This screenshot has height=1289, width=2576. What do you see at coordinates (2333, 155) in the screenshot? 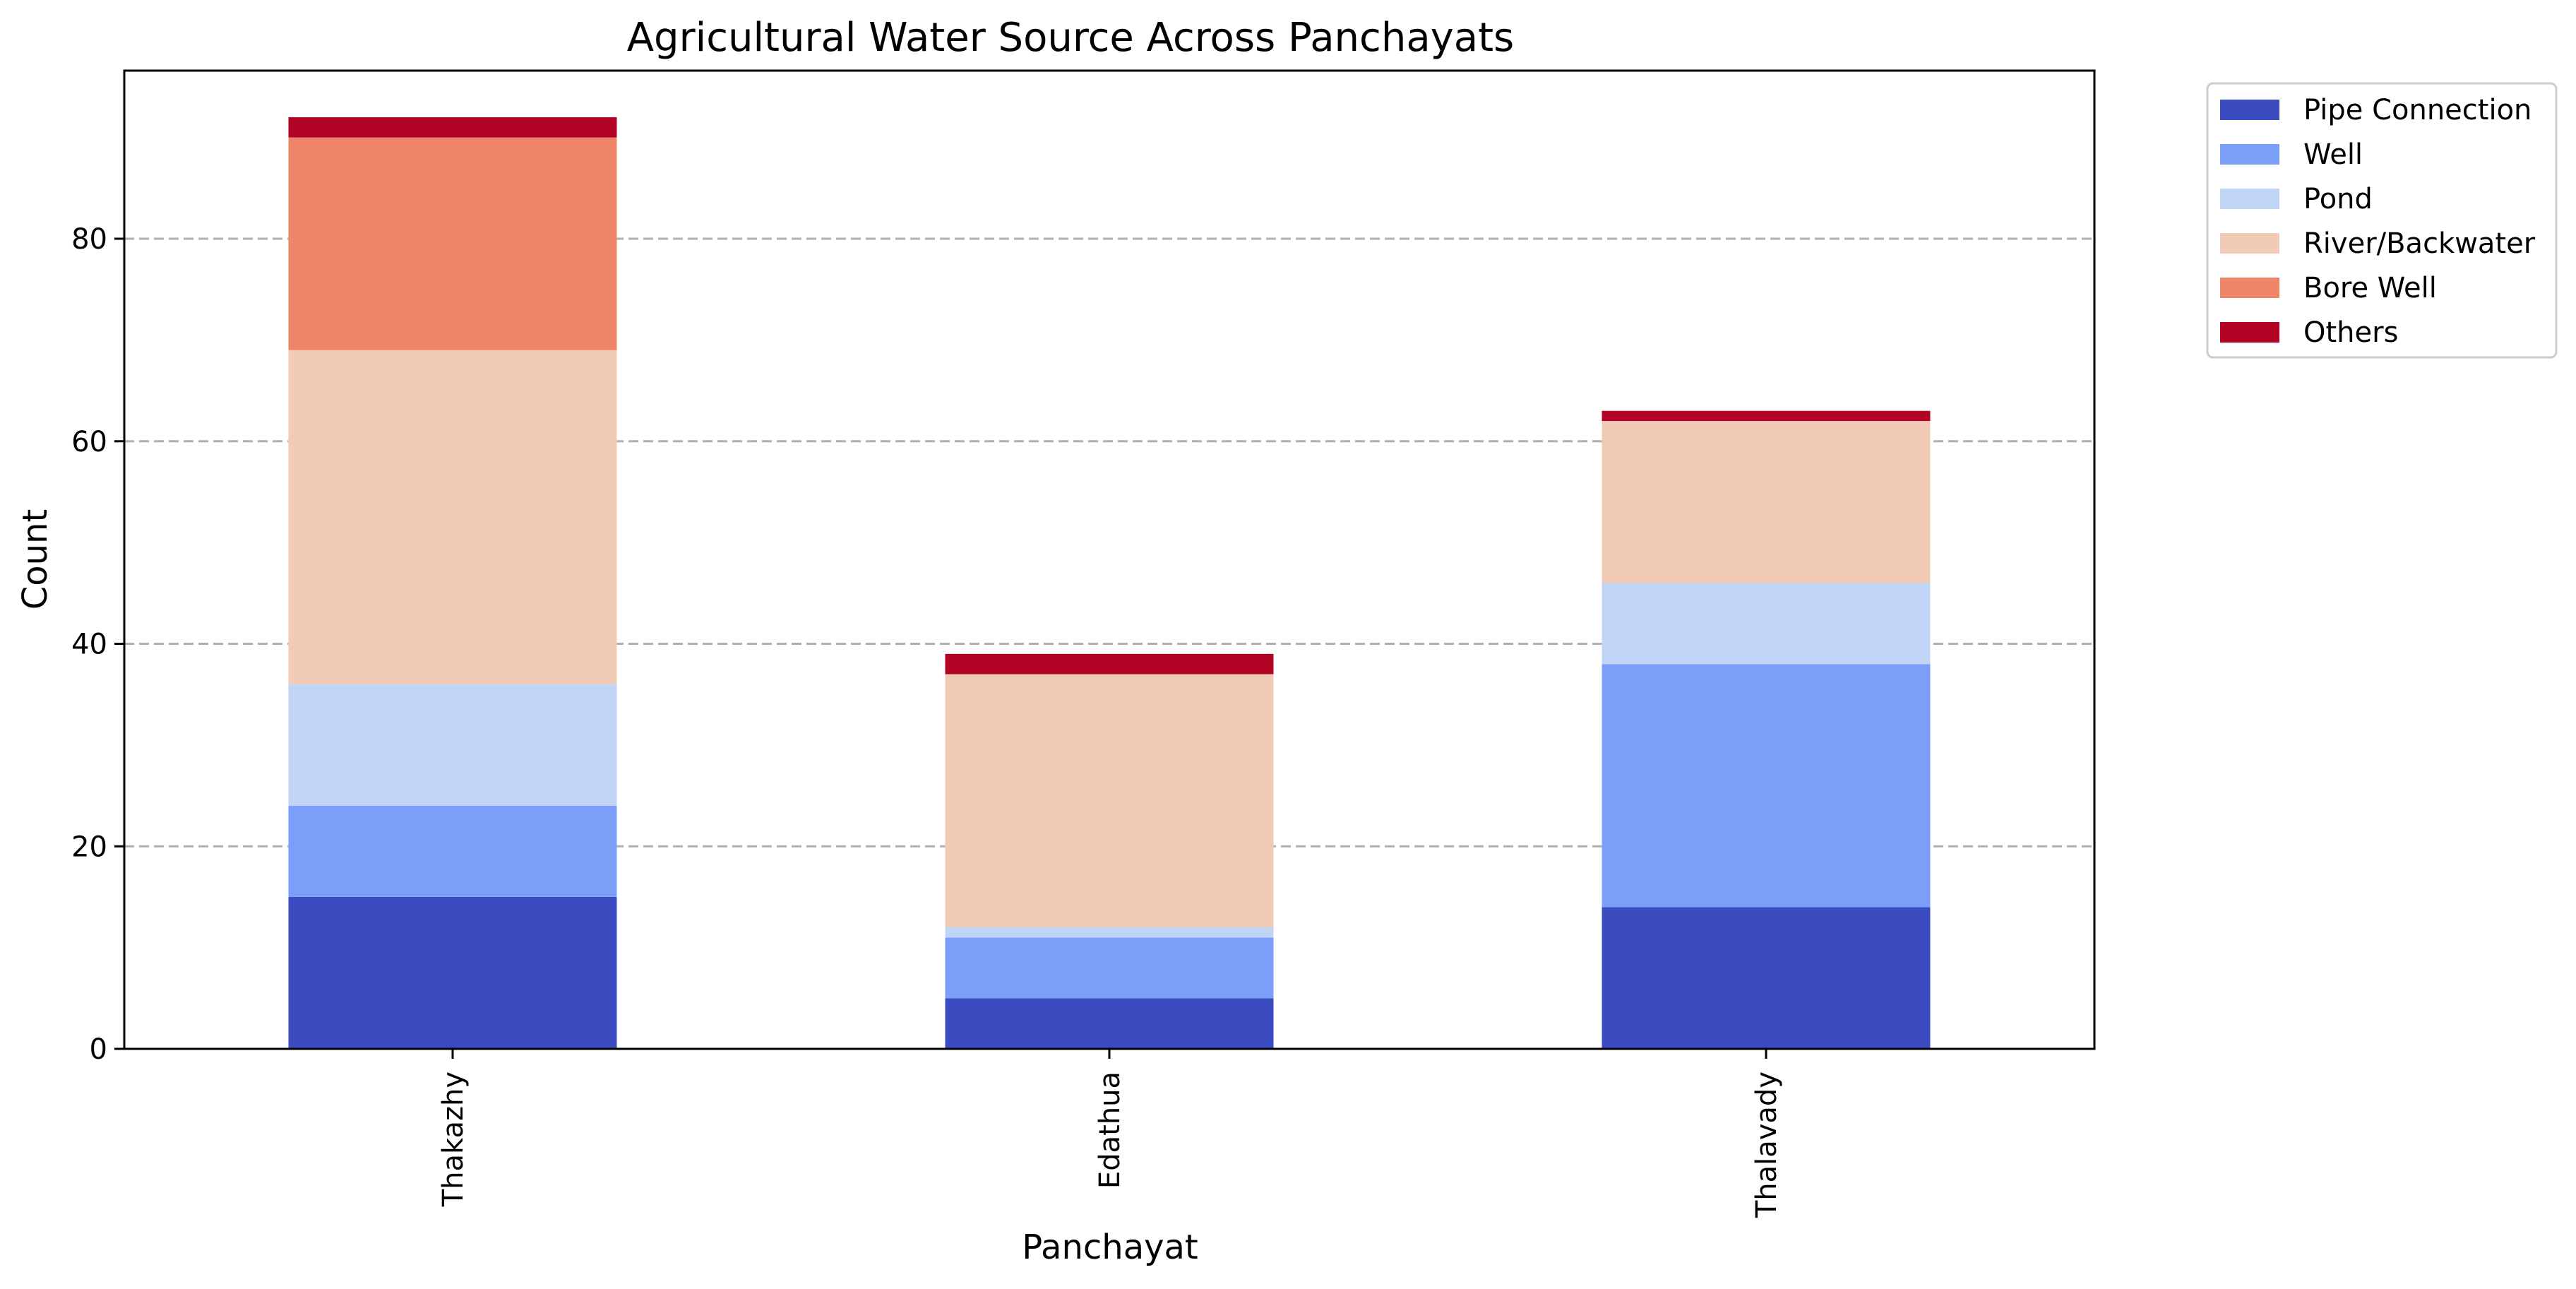
I see `legend-label: Well` at bounding box center [2333, 155].